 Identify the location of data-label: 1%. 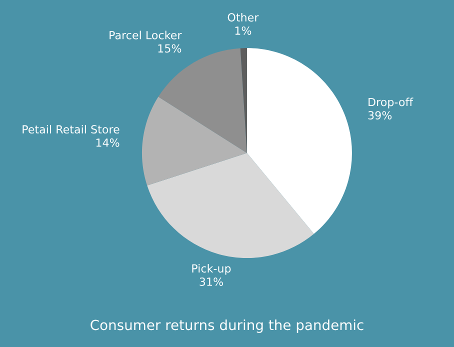
(243, 30).